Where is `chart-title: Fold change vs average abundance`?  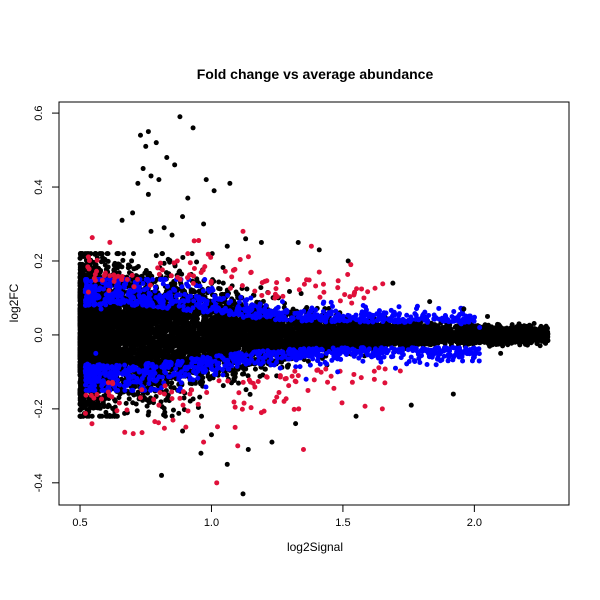 chart-title: Fold change vs average abundance is located at coordinates (315, 74).